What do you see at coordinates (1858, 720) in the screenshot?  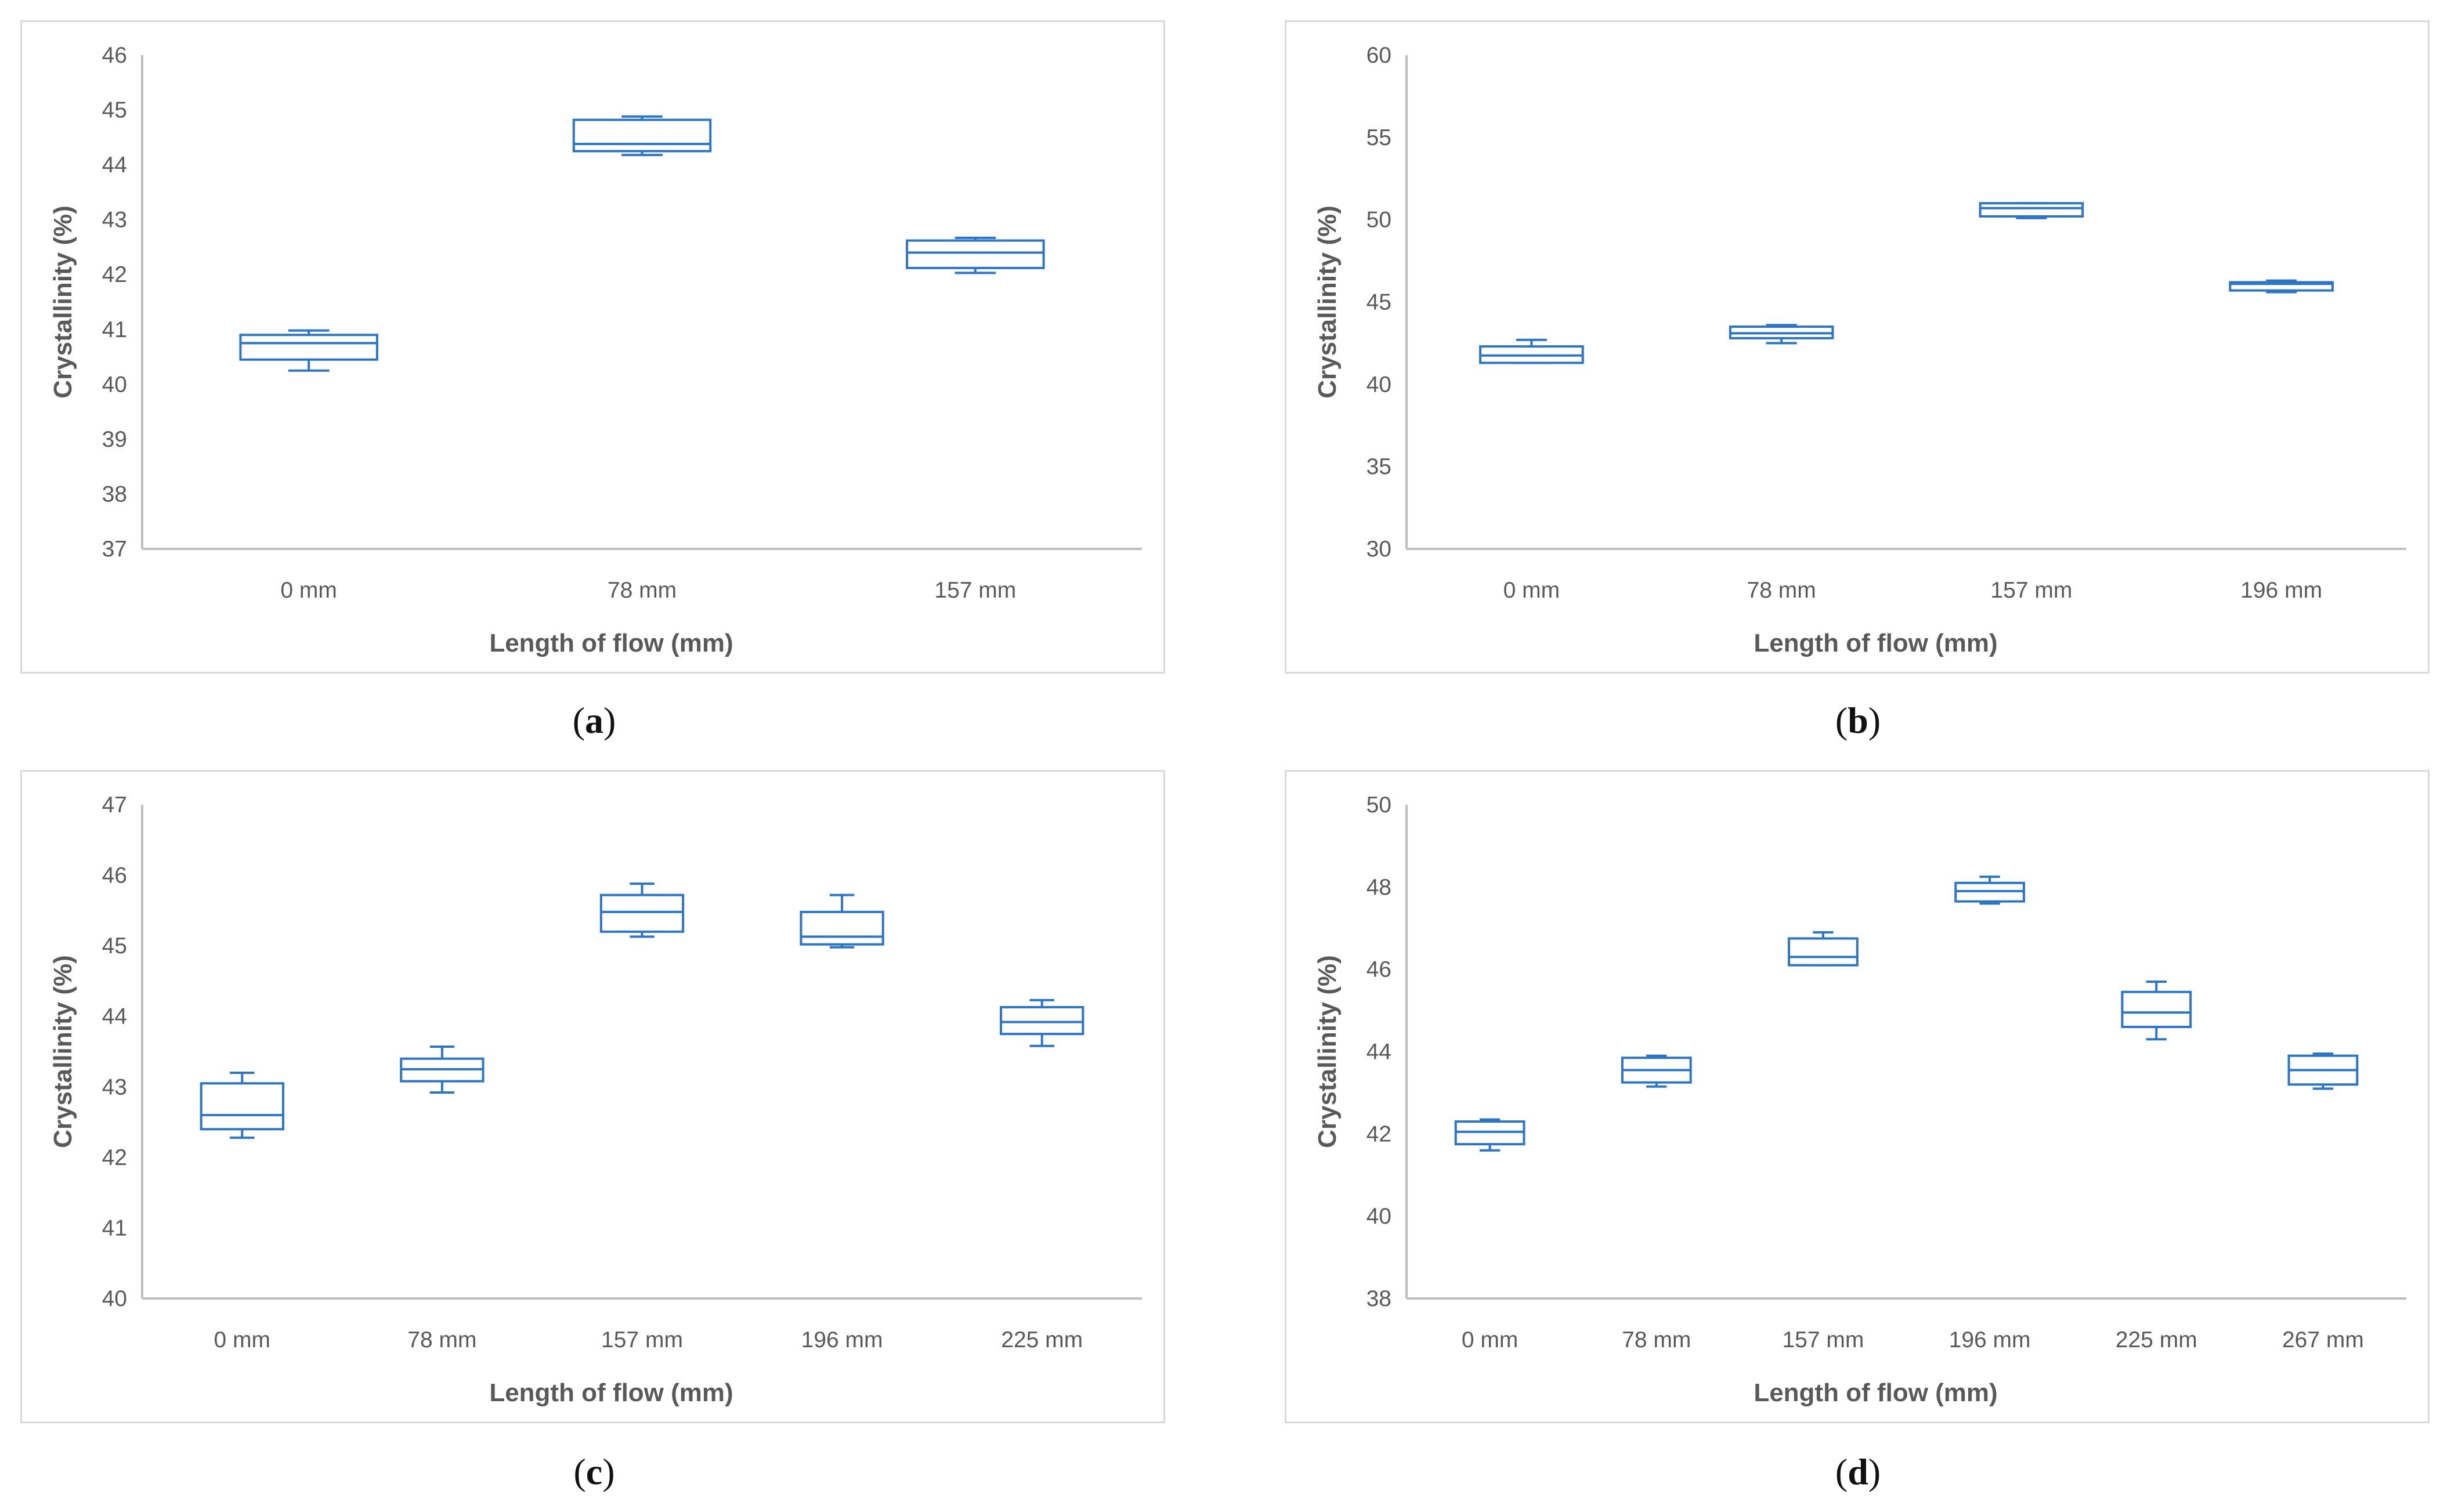 I see `caption-b: (b)` at bounding box center [1858, 720].